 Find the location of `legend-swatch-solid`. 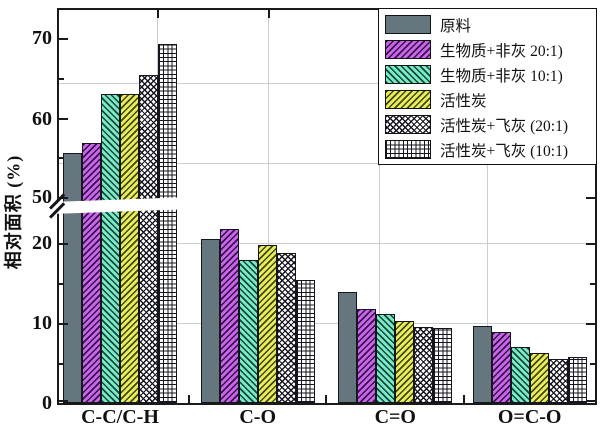

legend-swatch-solid is located at coordinates (408, 24).